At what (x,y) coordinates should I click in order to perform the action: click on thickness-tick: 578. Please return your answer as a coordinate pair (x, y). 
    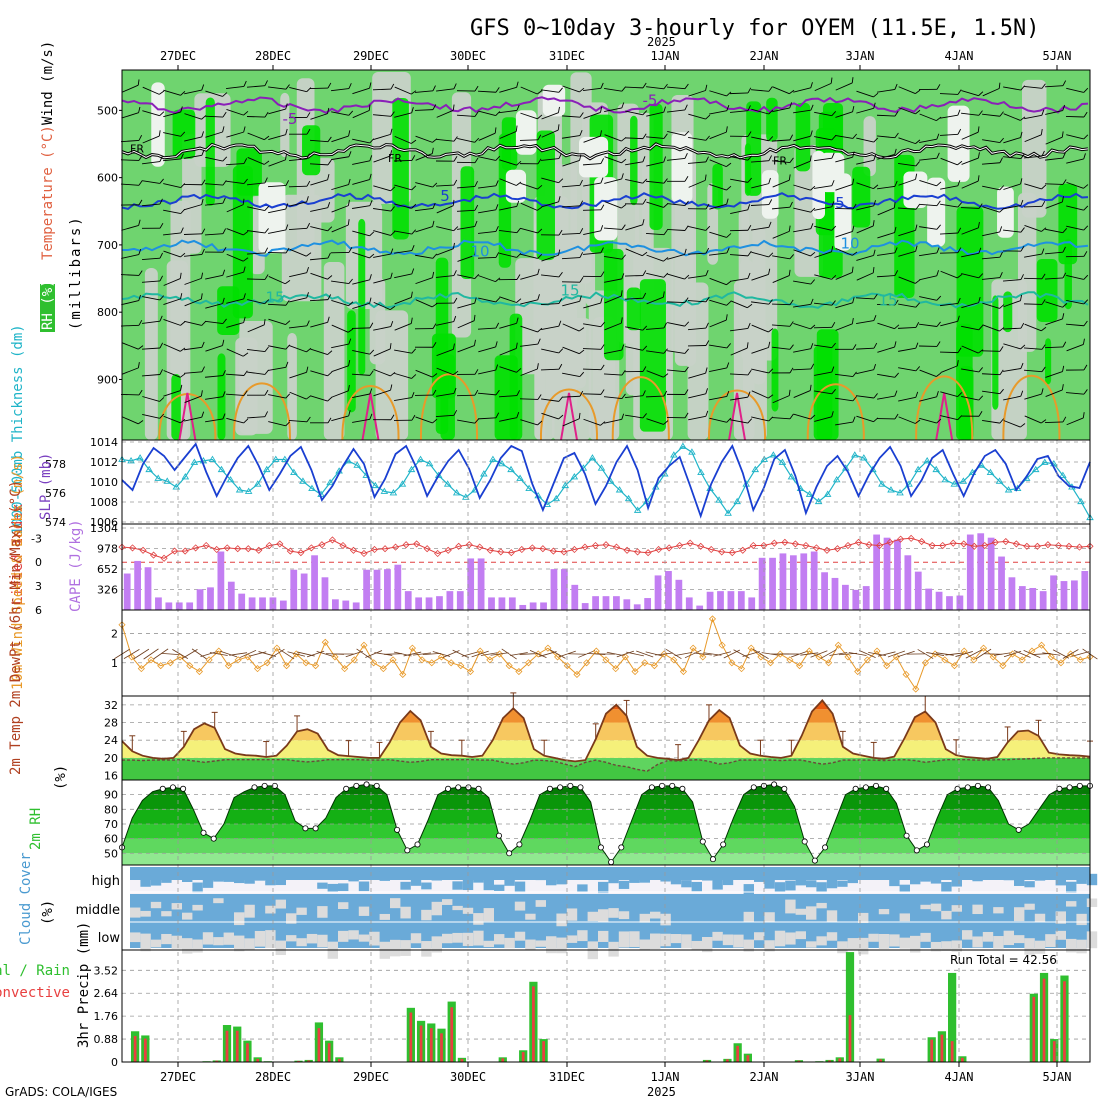
    Looking at the image, I should click on (55, 464).